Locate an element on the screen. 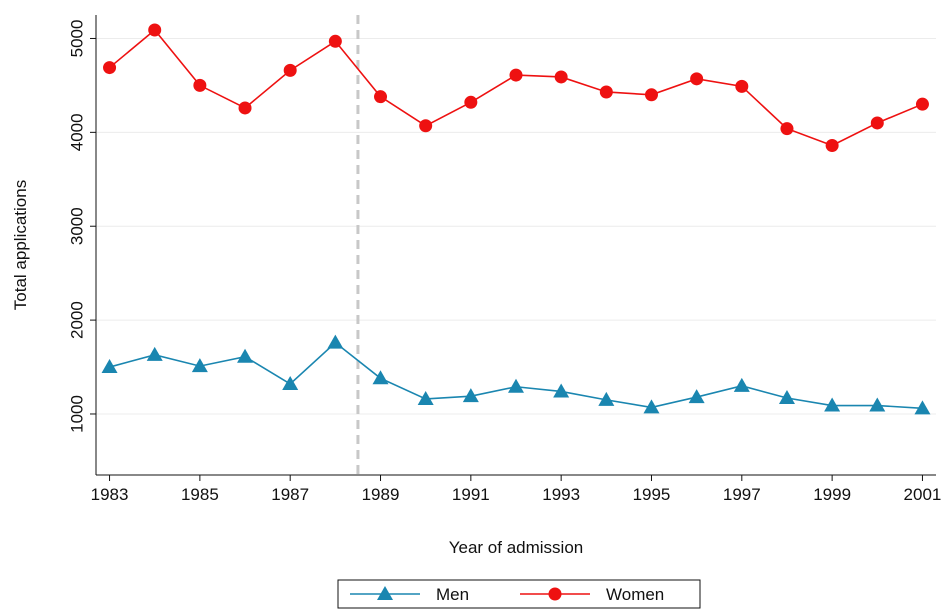 The height and width of the screenshot is (610, 949). x-tick-label: 1983 is located at coordinates (110, 494).